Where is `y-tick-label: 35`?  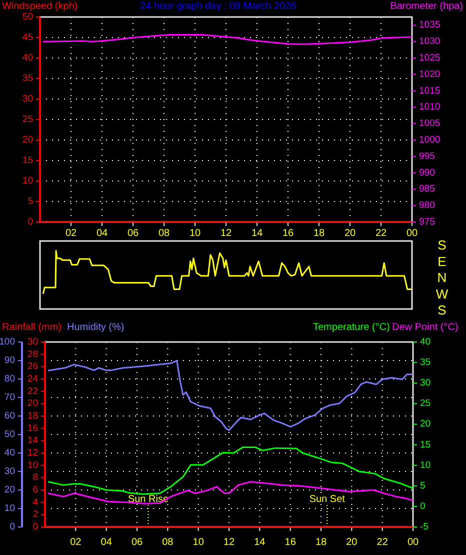 y-tick-label: 35 is located at coordinates (27, 78).